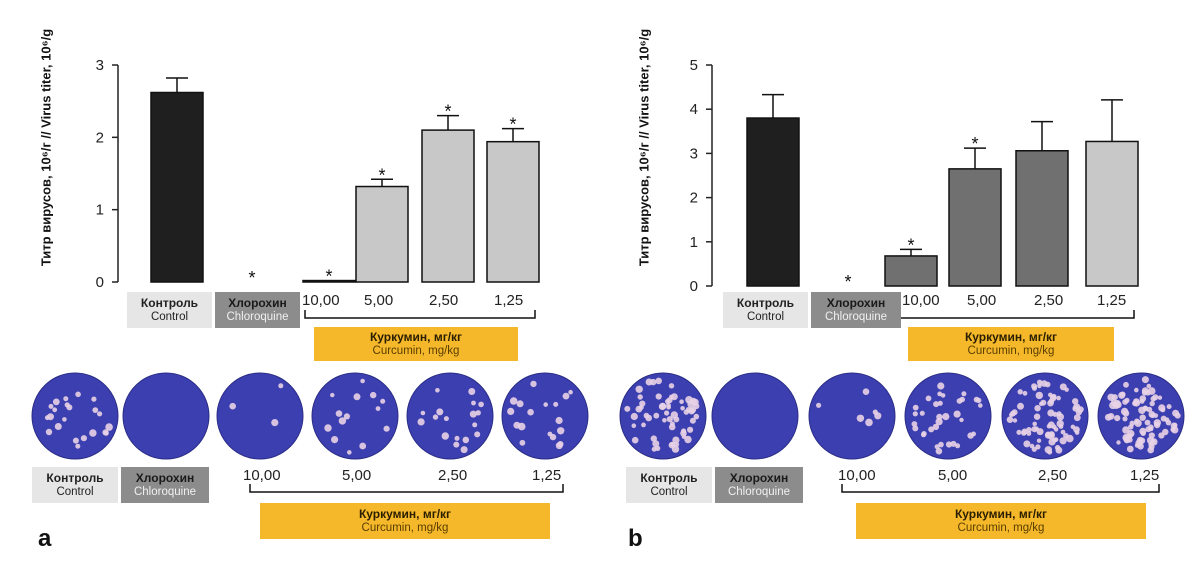  Describe the element at coordinates (166, 416) in the screenshot. I see `petri-dish` at that location.